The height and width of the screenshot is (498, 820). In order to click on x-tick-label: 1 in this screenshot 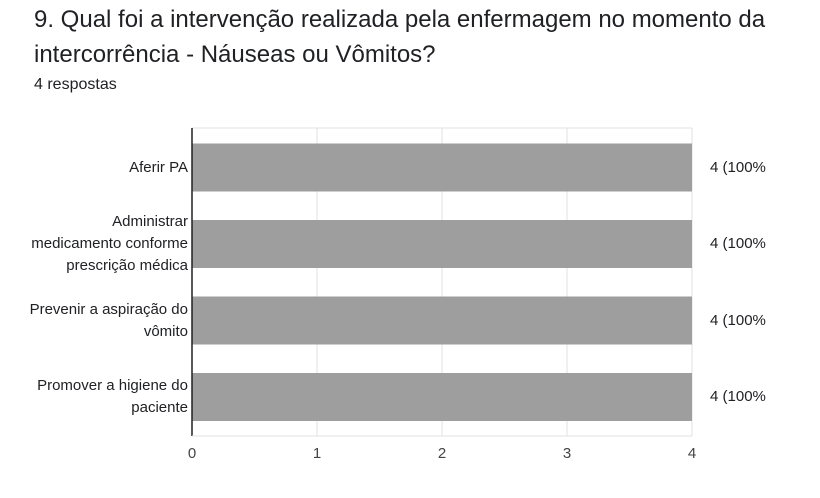, I will do `click(317, 453)`.